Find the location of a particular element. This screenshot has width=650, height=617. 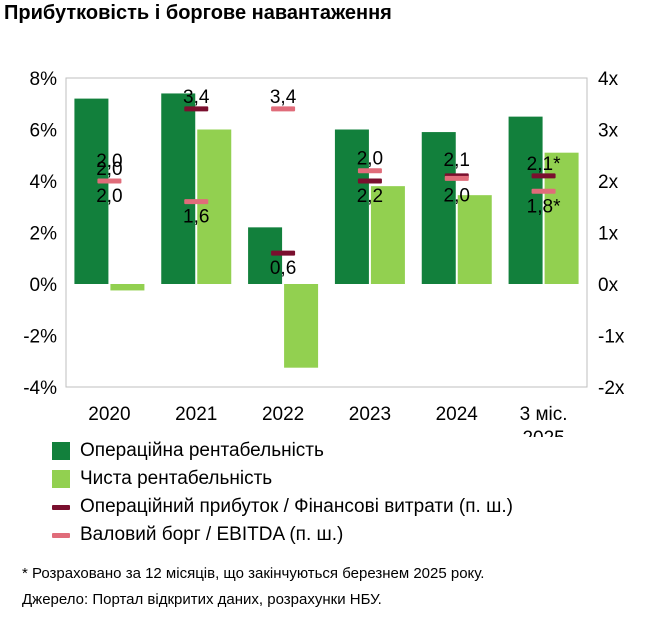

left-axis-tick-label: 2% is located at coordinates (44, 234).